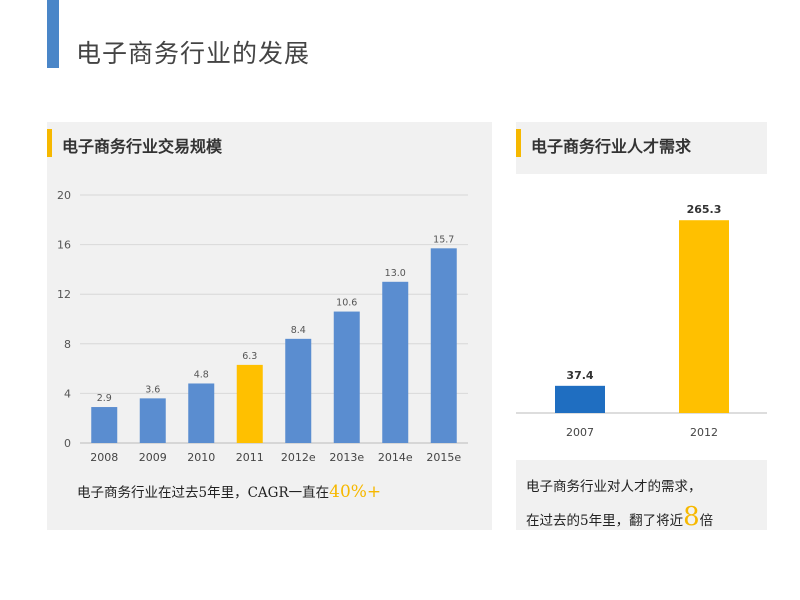 This screenshot has height=600, width=800. I want to click on right-panel-heading: 电子商务行业人才需求, so click(611, 146).